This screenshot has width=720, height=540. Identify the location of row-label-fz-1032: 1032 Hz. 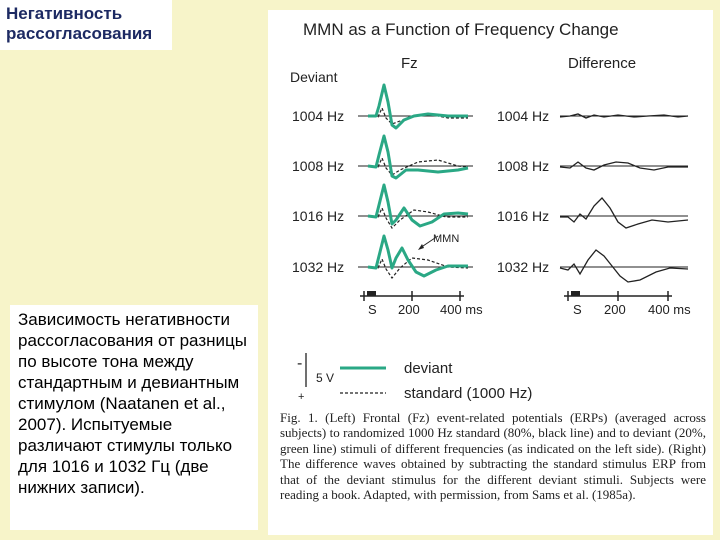
(318, 267).